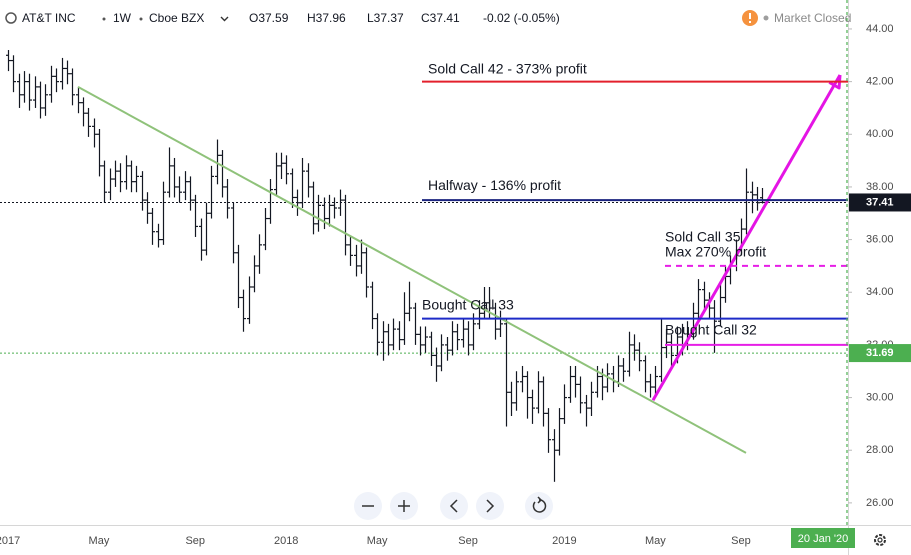 The height and width of the screenshot is (555, 911). What do you see at coordinates (880, 187) in the screenshot?
I see `y-tick-label: 38.00` at bounding box center [880, 187].